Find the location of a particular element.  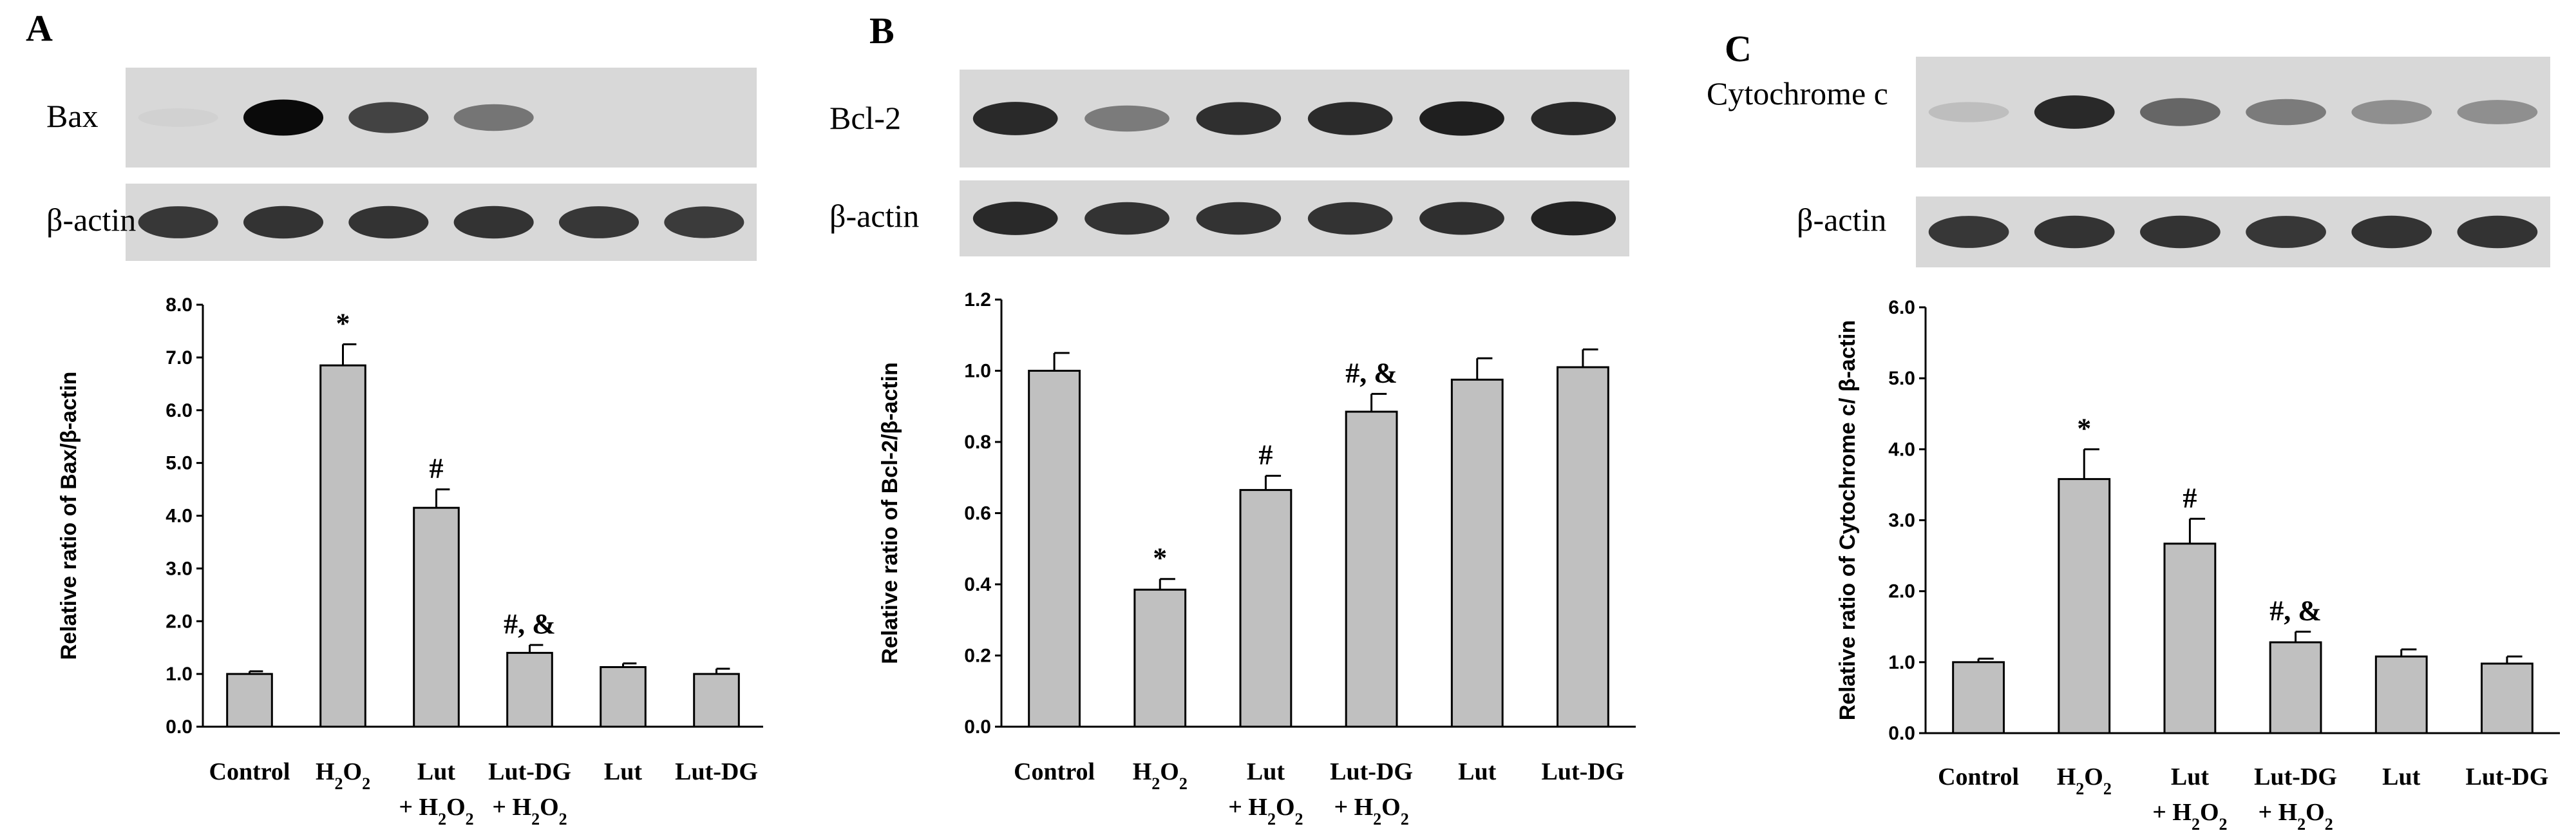

blot-label: Bax is located at coordinates (72, 116).